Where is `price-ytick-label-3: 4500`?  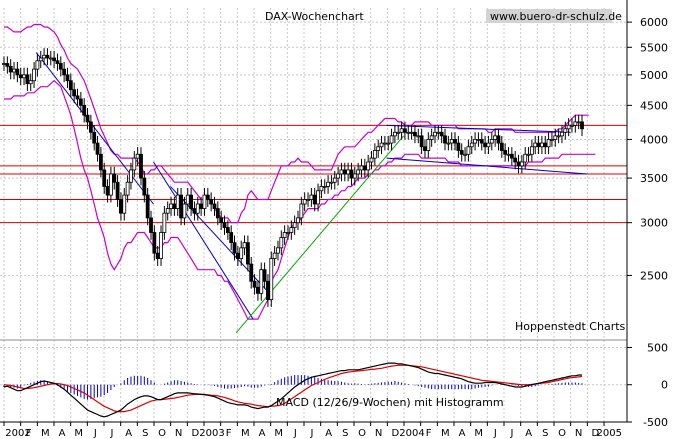
price-ytick-label-3: 4500 is located at coordinates (654, 105).